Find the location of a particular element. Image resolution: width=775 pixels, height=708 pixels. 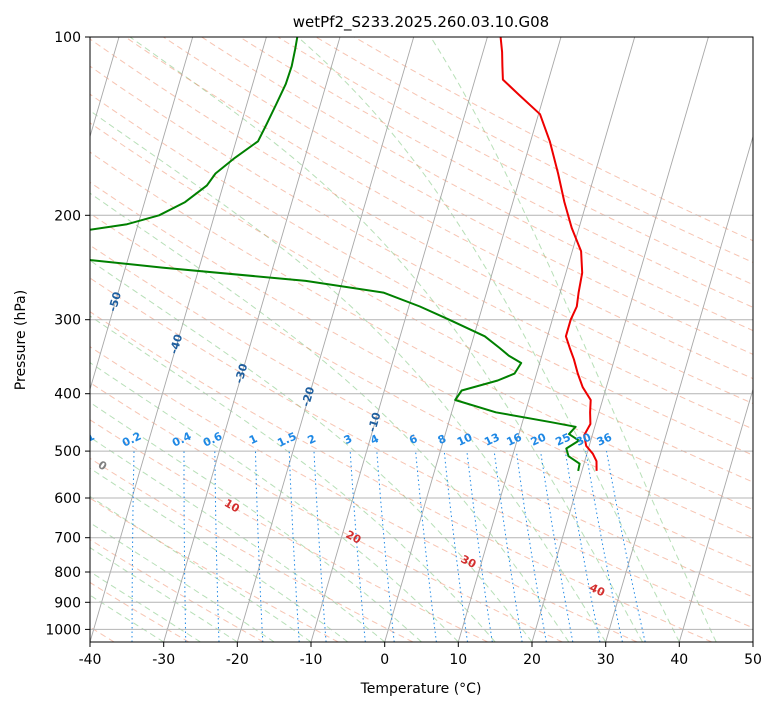

y-tick-label: 600 is located at coordinates (67, 499).